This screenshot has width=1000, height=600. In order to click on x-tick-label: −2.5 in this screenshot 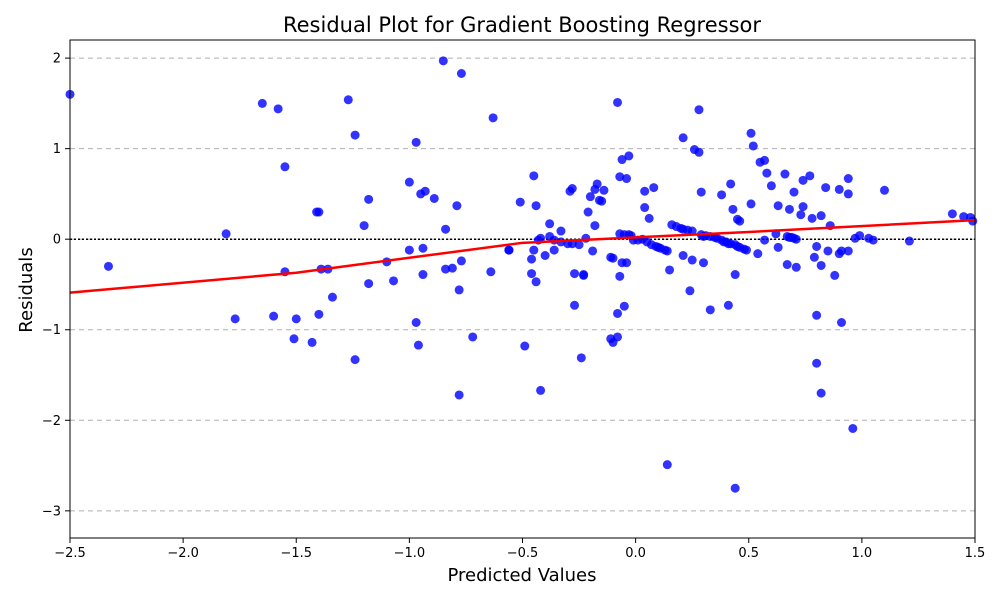, I will do `click(70, 553)`.